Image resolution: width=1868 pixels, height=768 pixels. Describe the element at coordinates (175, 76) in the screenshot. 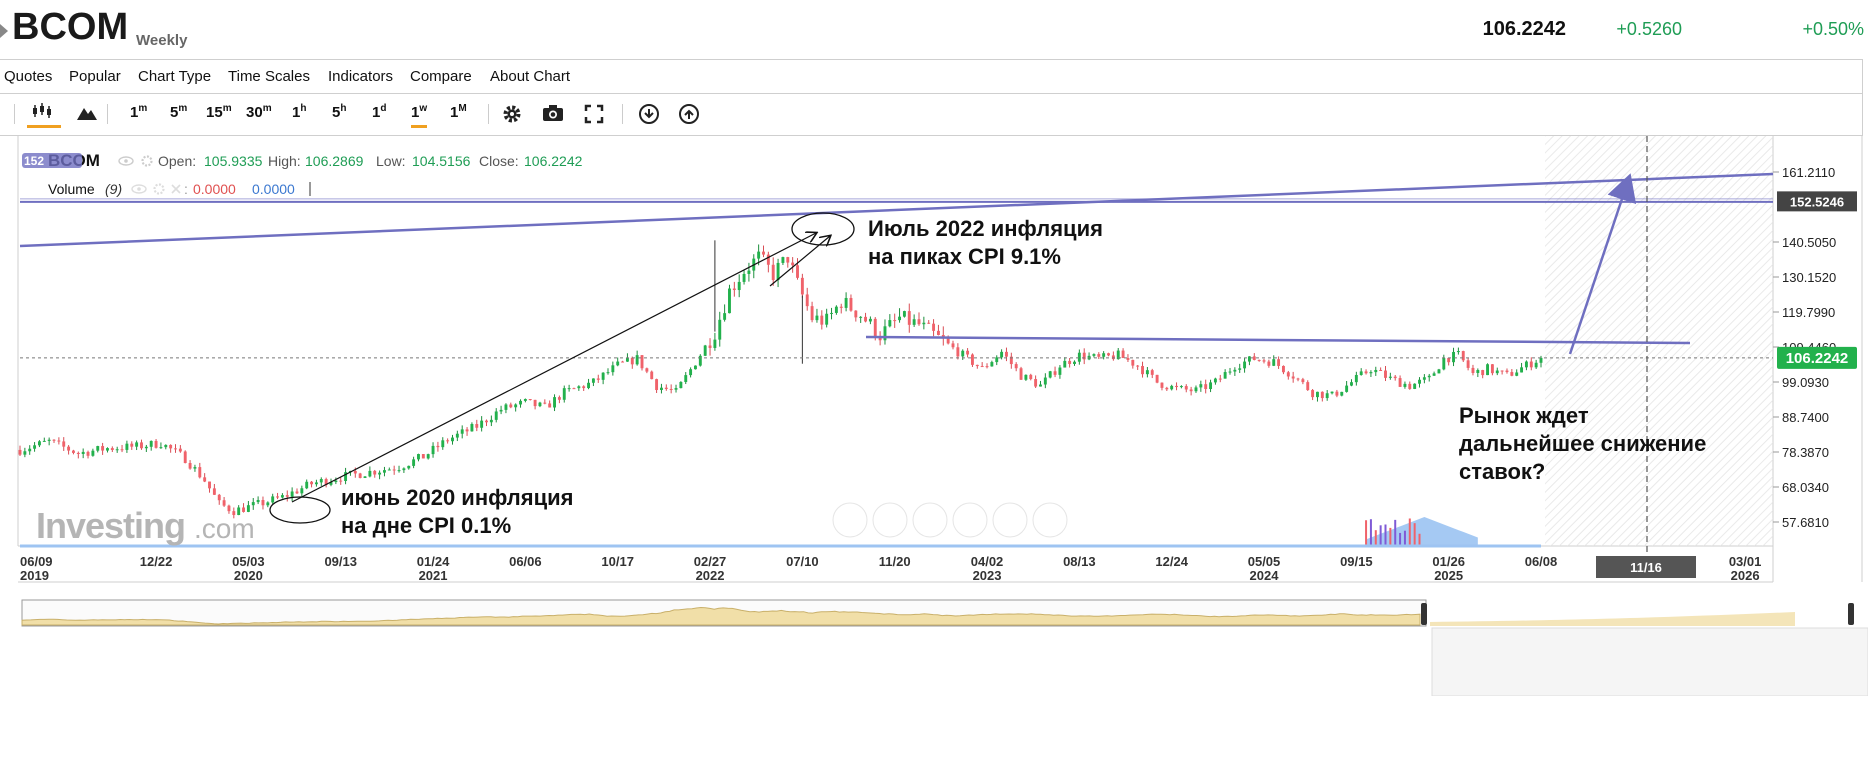

I see `menu-chart-type: Chart Type` at that location.